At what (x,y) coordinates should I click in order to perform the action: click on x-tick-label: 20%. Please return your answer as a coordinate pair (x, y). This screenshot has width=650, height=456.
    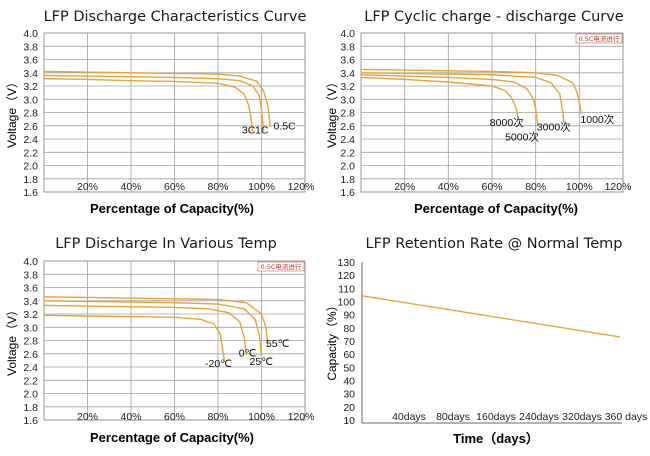
    Looking at the image, I should click on (404, 187).